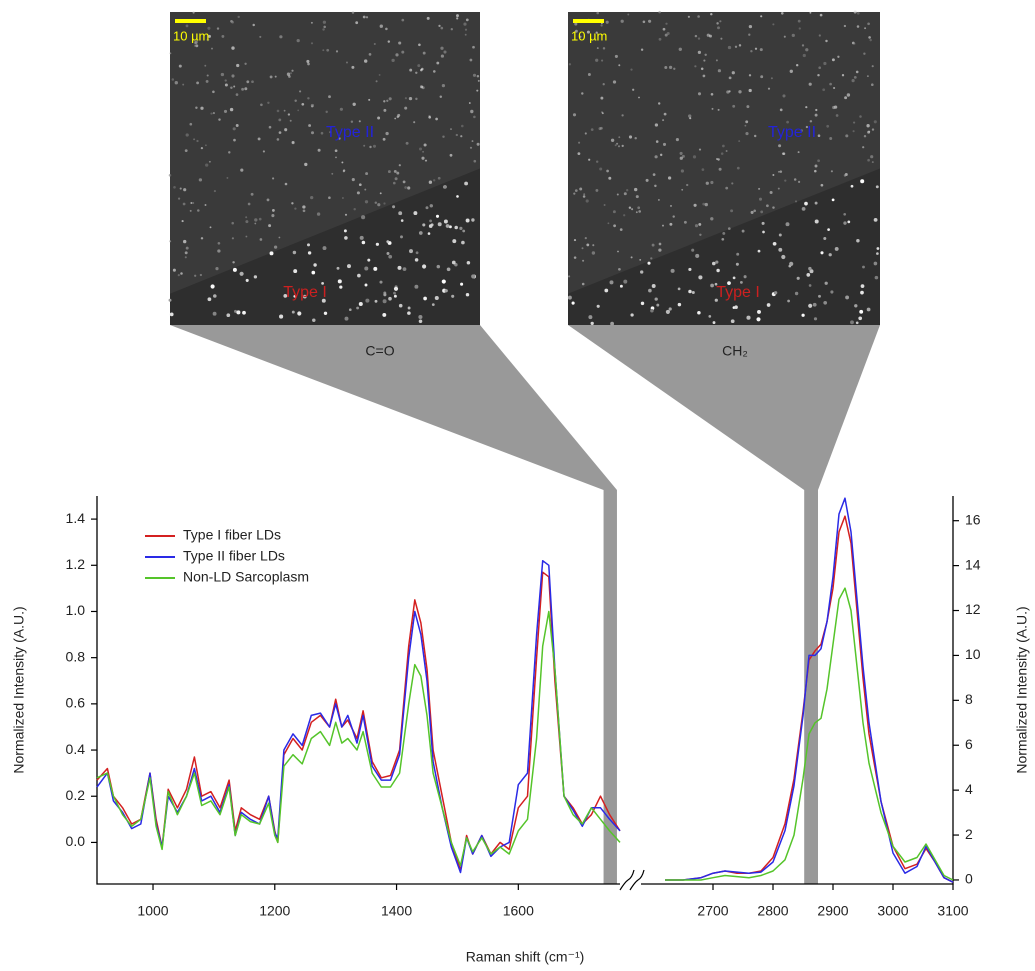 The height and width of the screenshot is (971, 1035). Describe the element at coordinates (973, 519) in the screenshot. I see `y-tick-label: 16` at that location.